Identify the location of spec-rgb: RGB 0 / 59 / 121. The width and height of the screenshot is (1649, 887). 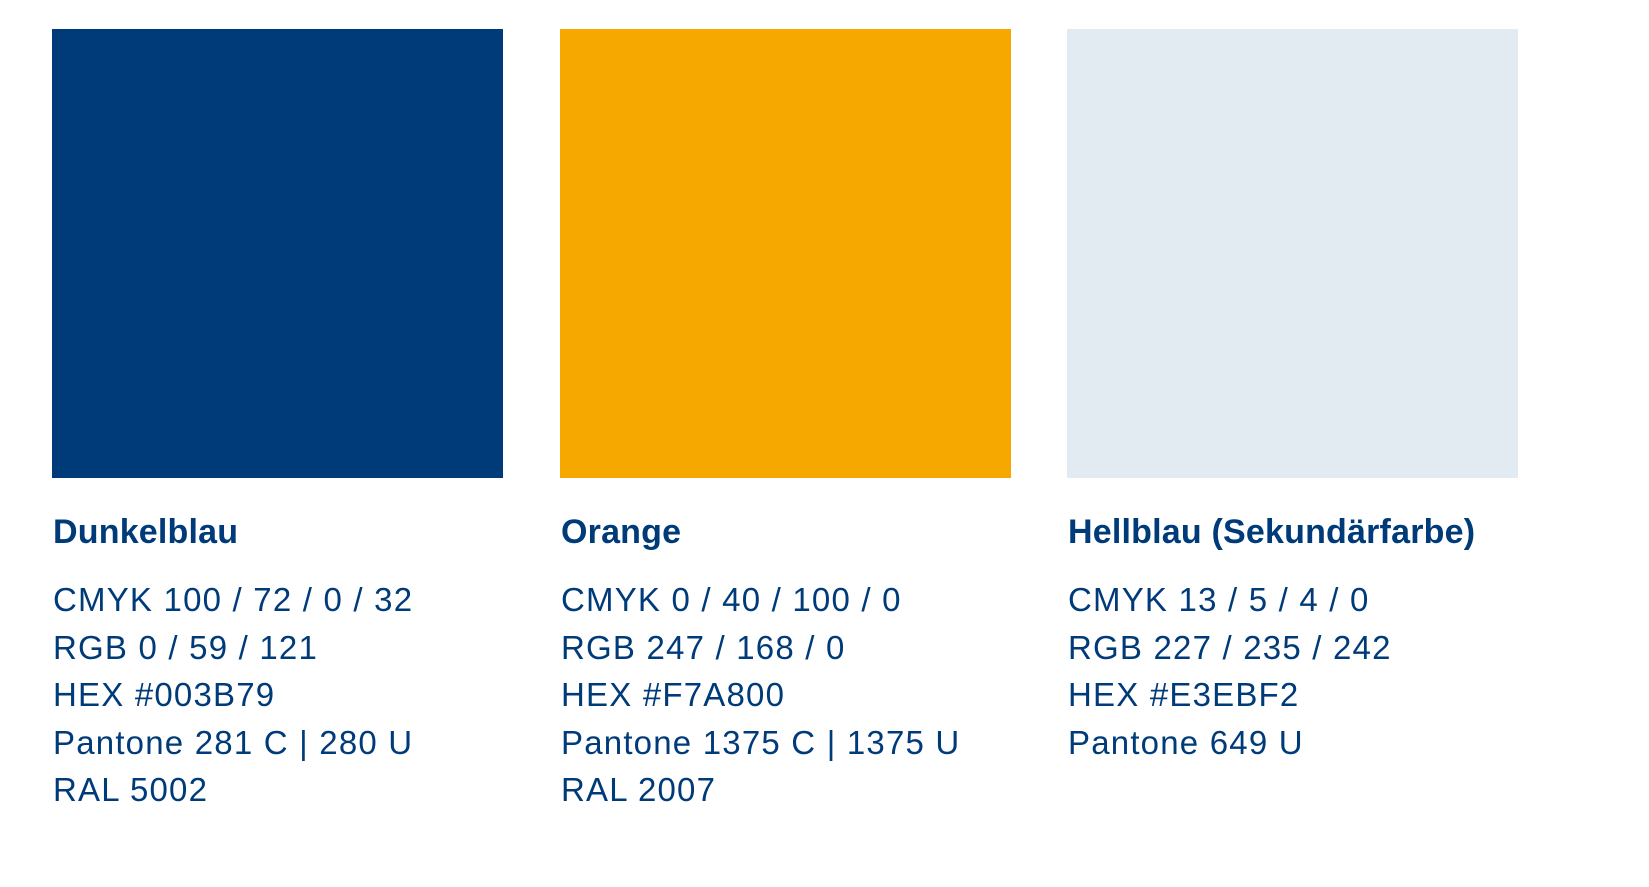
(186, 647).